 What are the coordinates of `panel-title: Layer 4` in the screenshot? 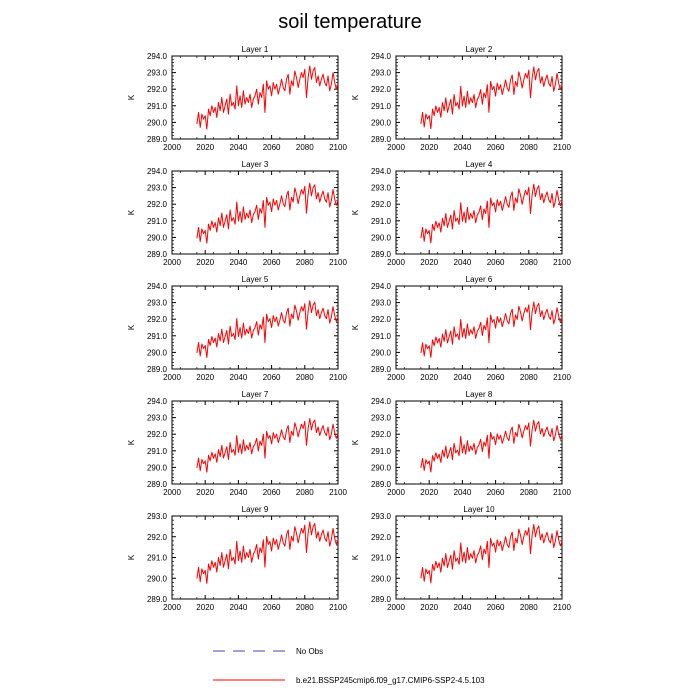 It's located at (479, 164).